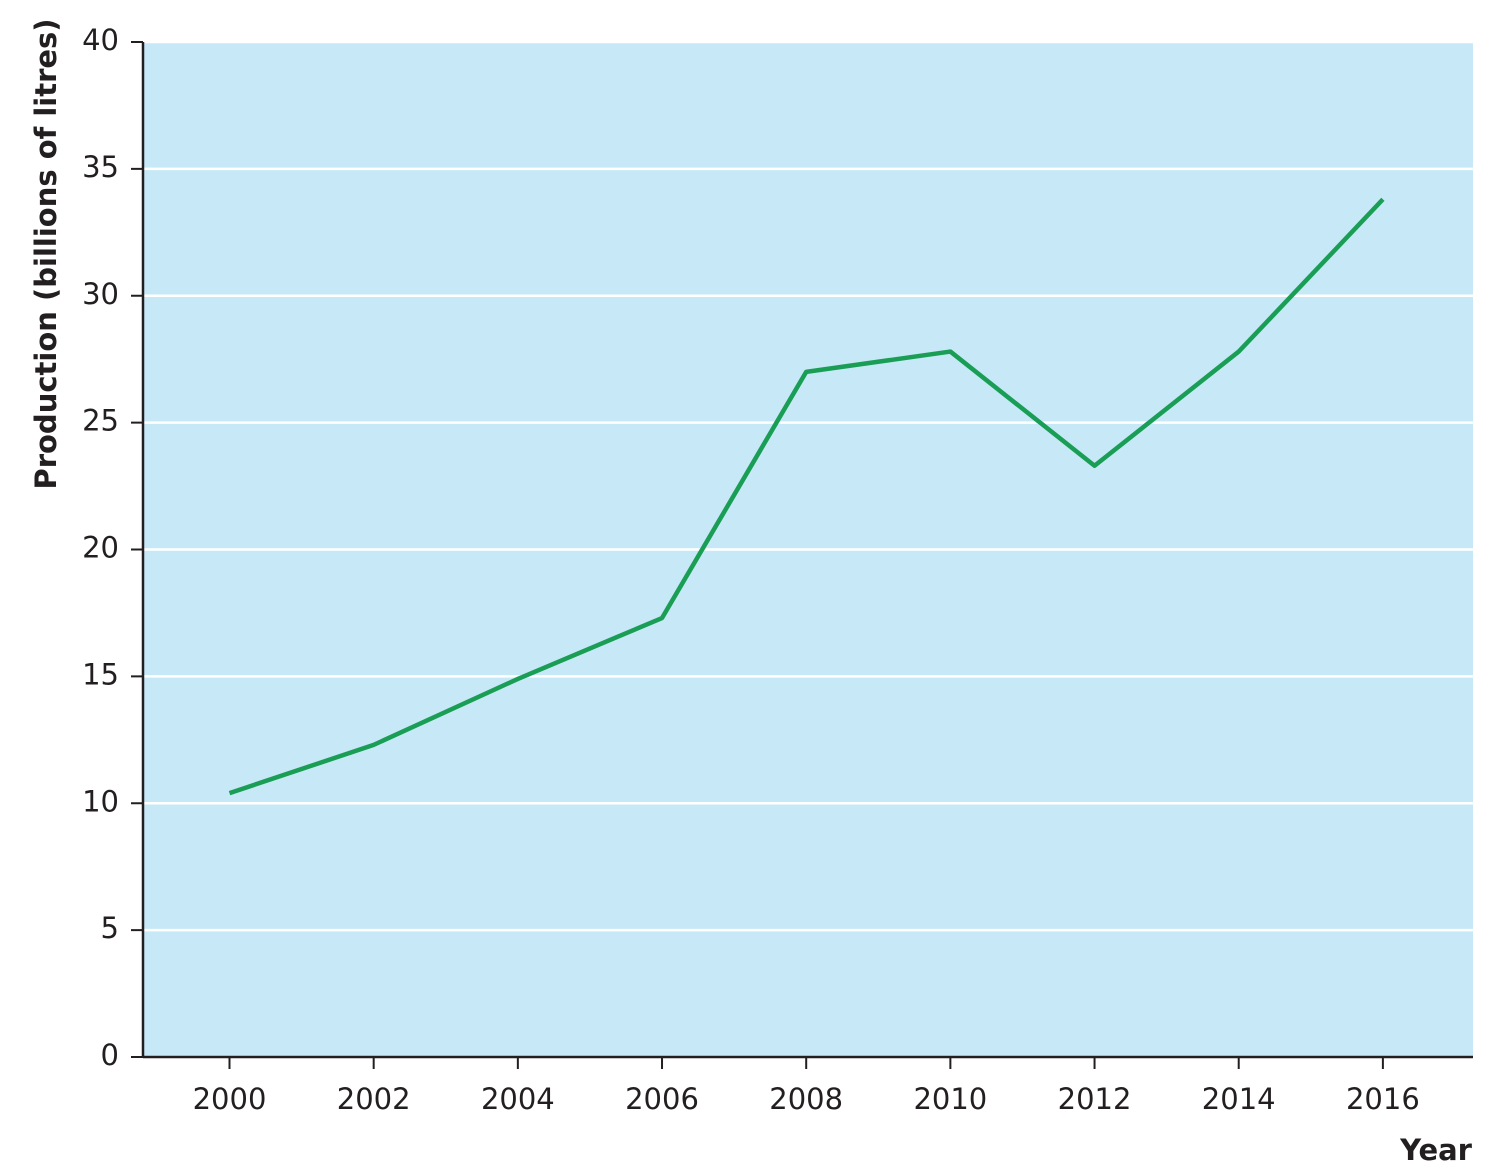 This screenshot has width=1495, height=1176. Describe the element at coordinates (1436, 1150) in the screenshot. I see `x-axis-label: Year` at that location.